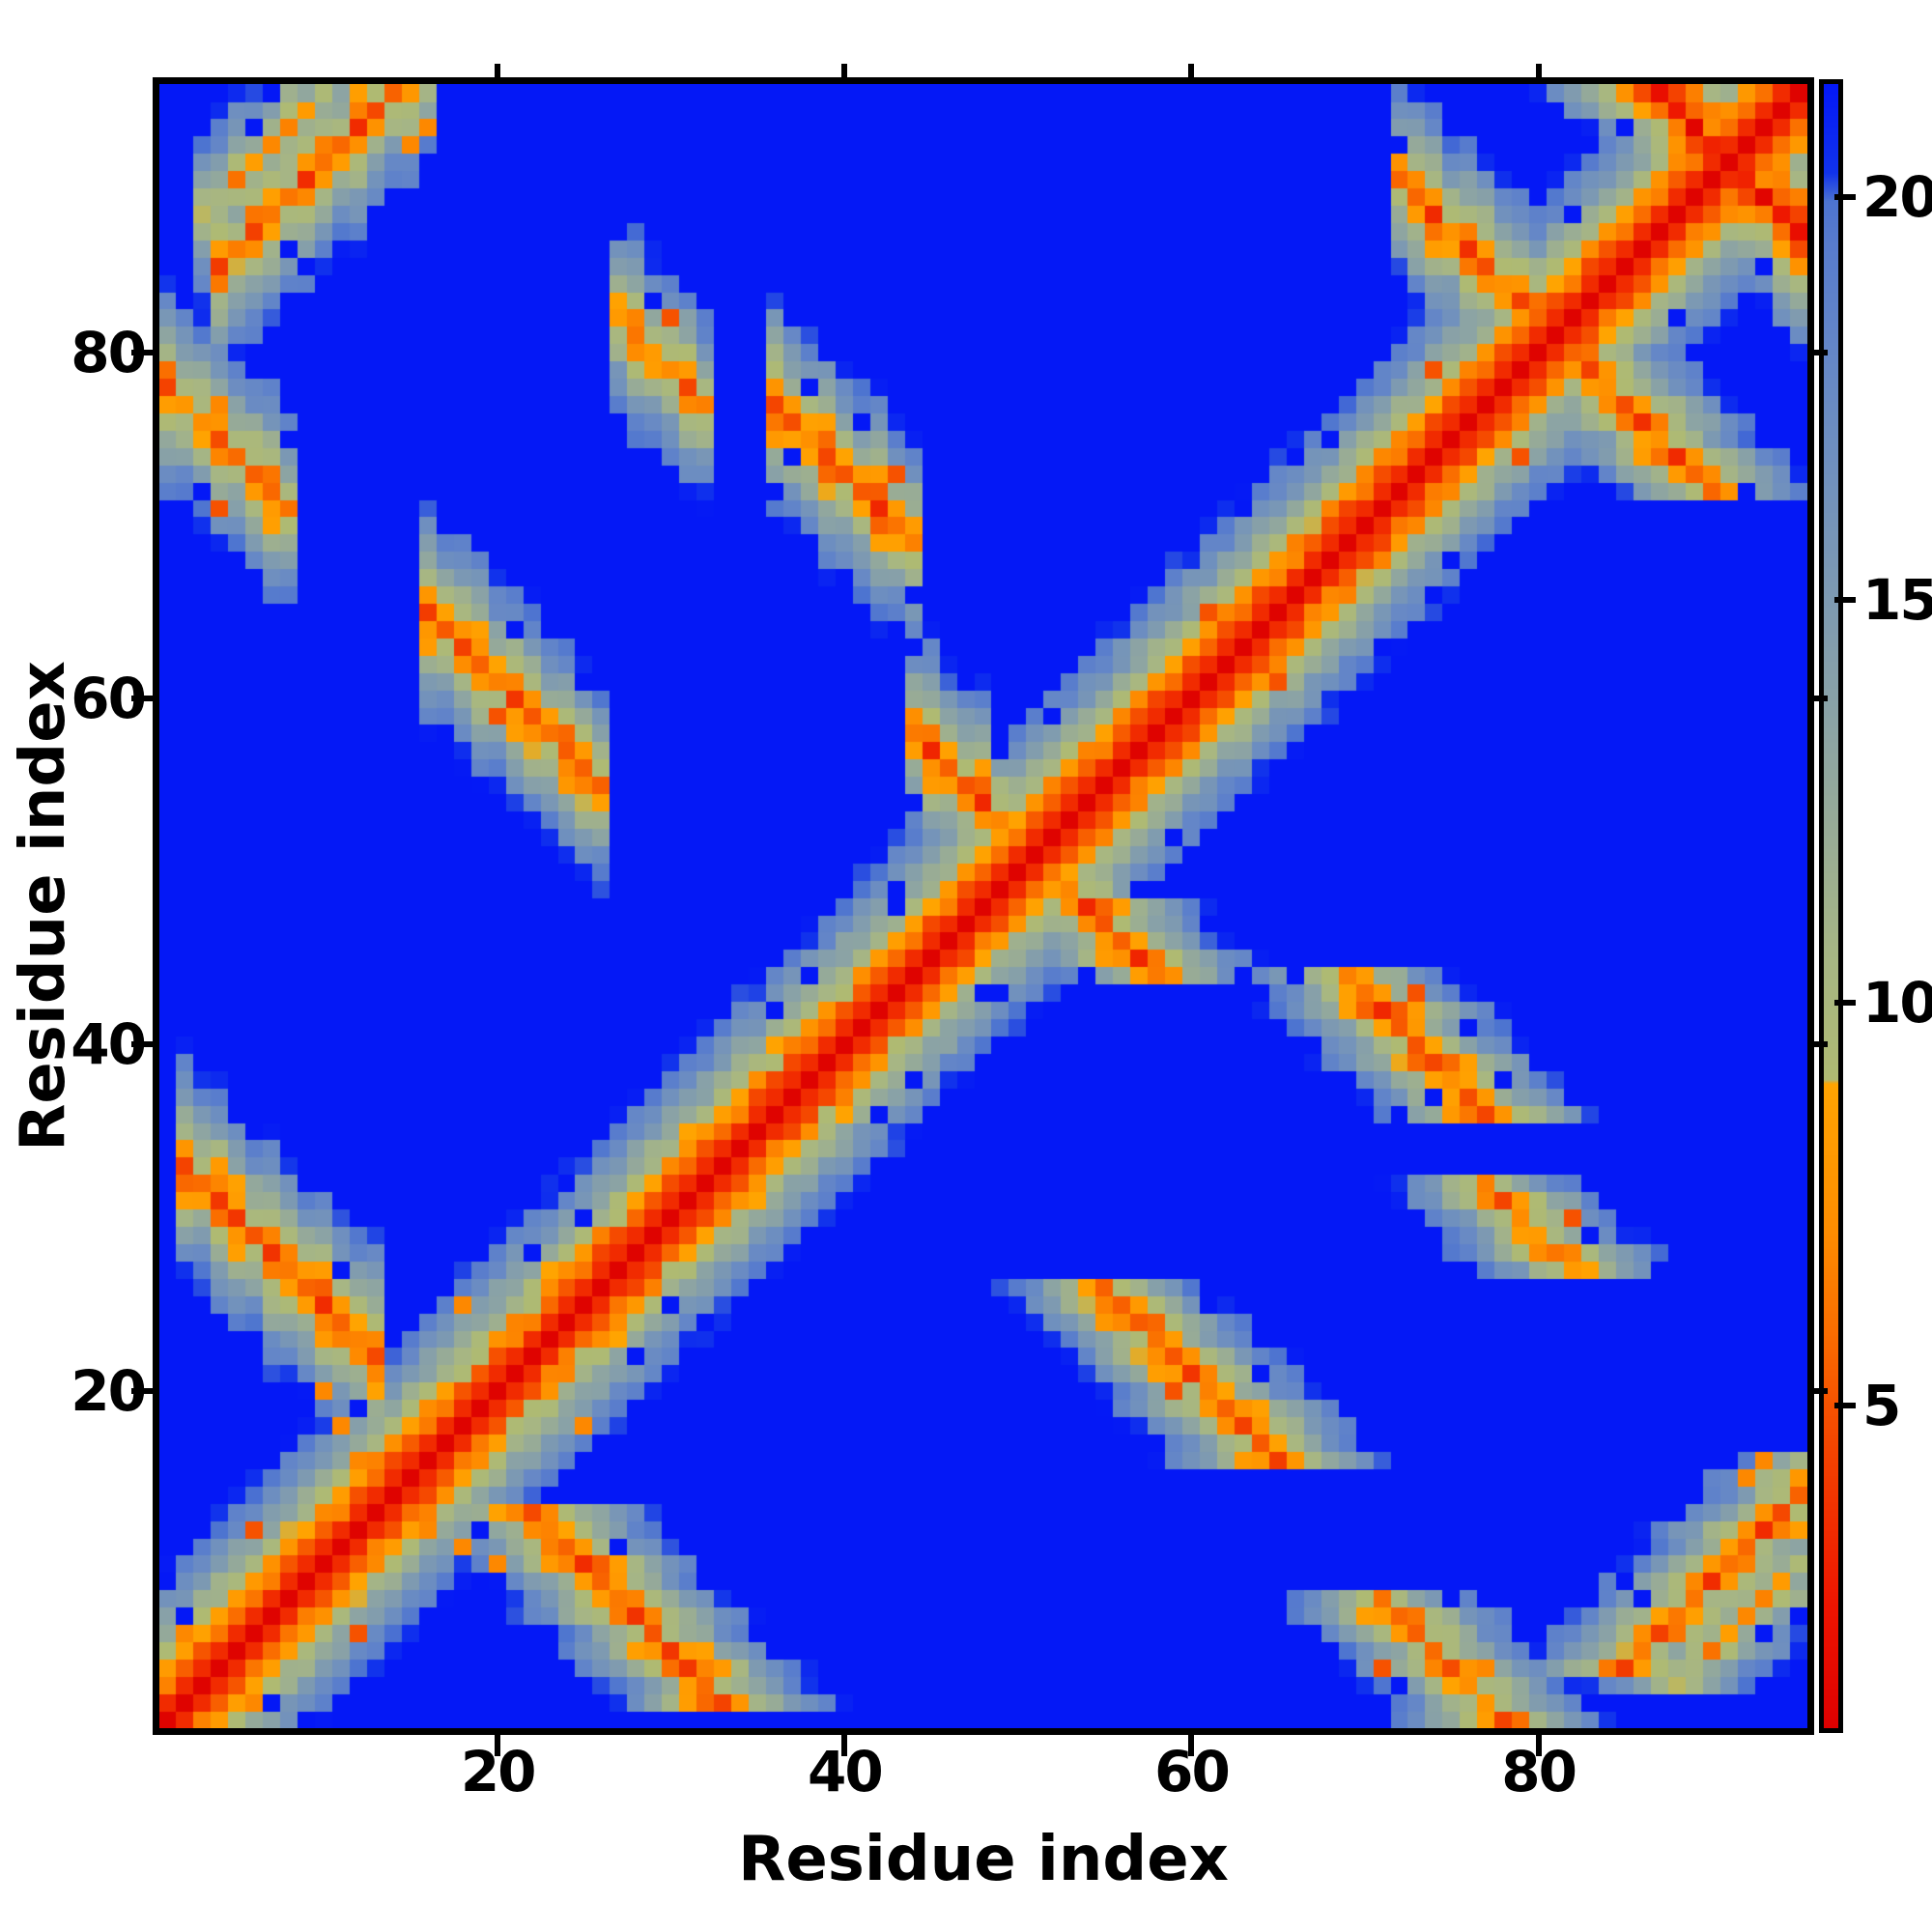  I want to click on x-tick-label: 40, so click(845, 1771).